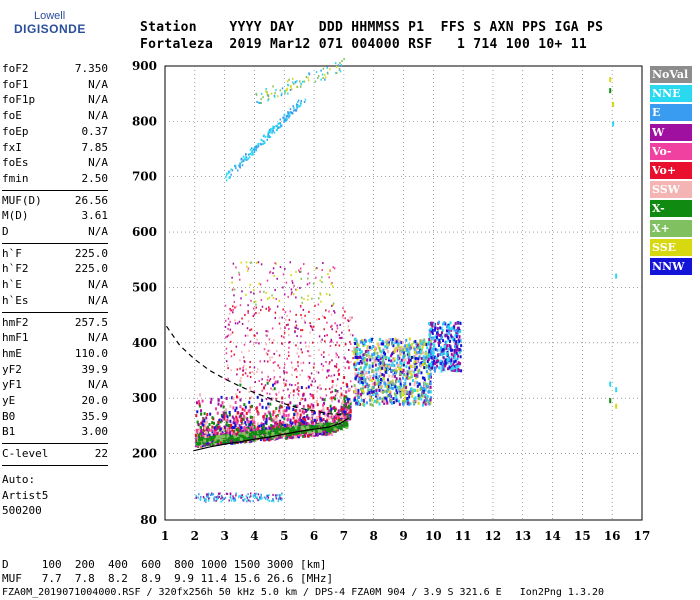 The image size is (700, 600). What do you see at coordinates (95, 178) in the screenshot?
I see `param-value: 2.50` at bounding box center [95, 178].